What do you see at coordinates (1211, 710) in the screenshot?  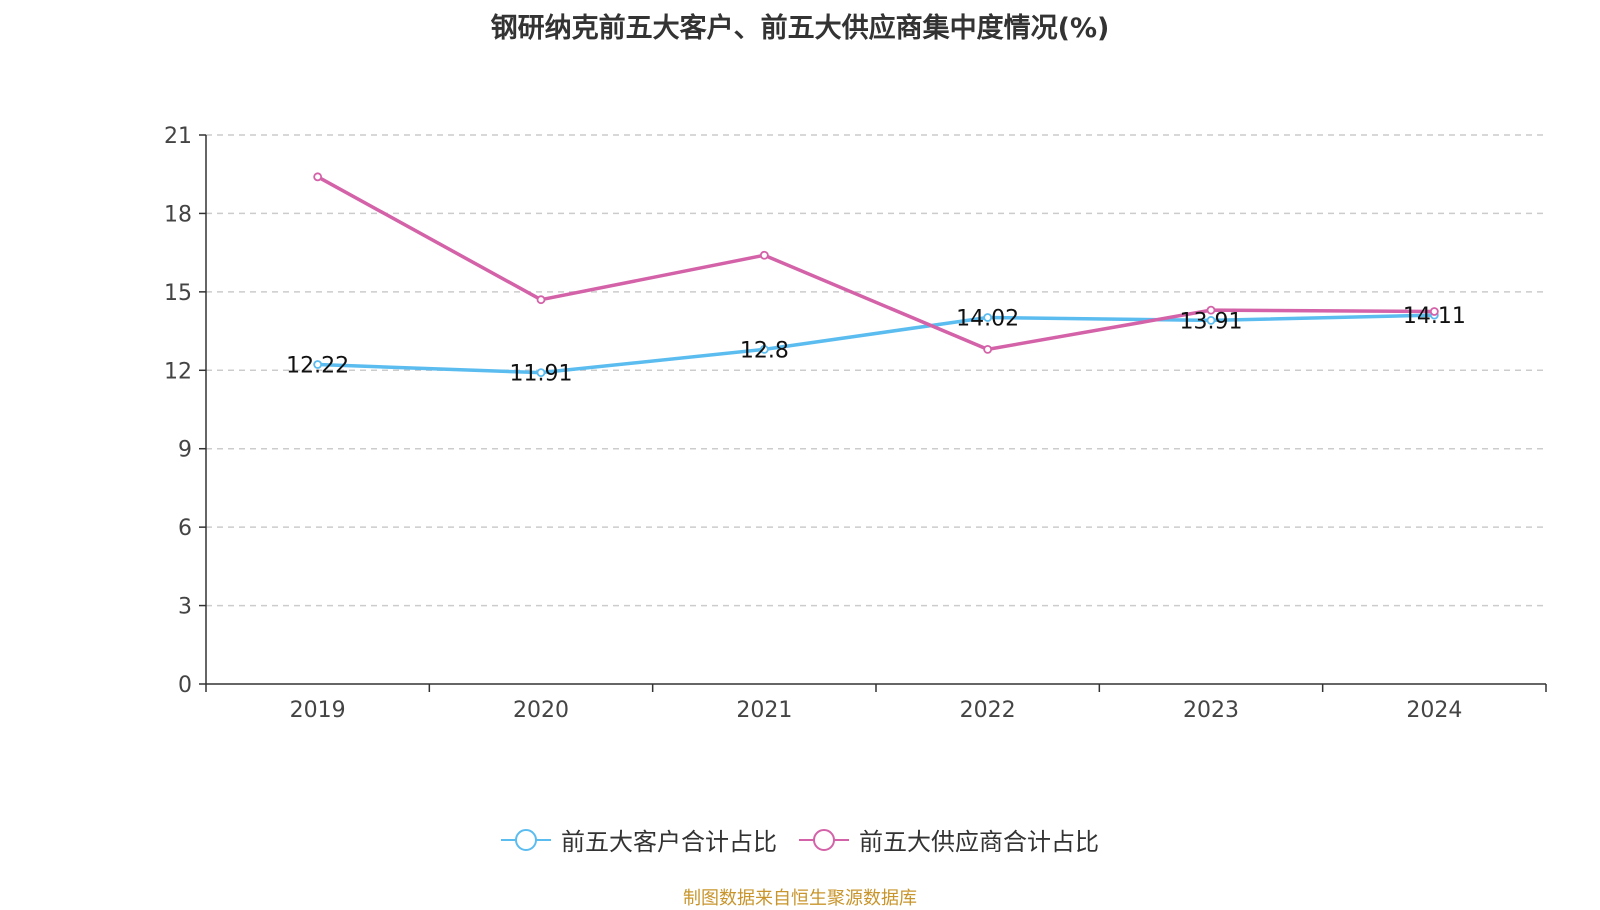 I see `x-tick-label: 2023` at bounding box center [1211, 710].